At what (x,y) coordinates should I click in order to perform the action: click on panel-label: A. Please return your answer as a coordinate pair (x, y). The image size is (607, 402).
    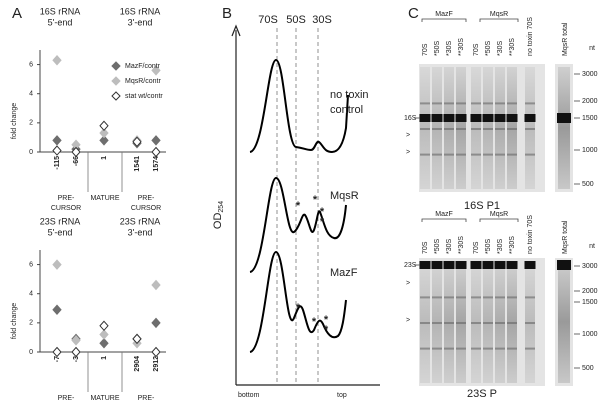
    Looking at the image, I should click on (17, 13).